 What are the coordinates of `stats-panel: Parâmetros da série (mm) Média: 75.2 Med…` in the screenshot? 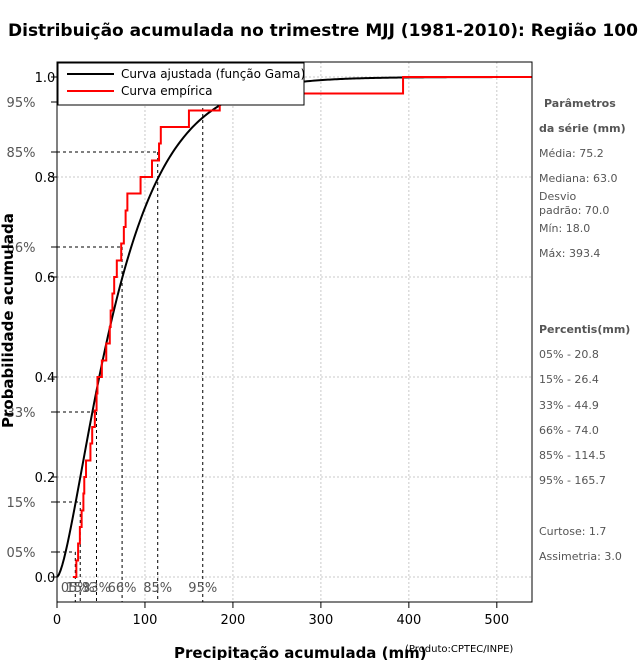 It's located at (584, 330).